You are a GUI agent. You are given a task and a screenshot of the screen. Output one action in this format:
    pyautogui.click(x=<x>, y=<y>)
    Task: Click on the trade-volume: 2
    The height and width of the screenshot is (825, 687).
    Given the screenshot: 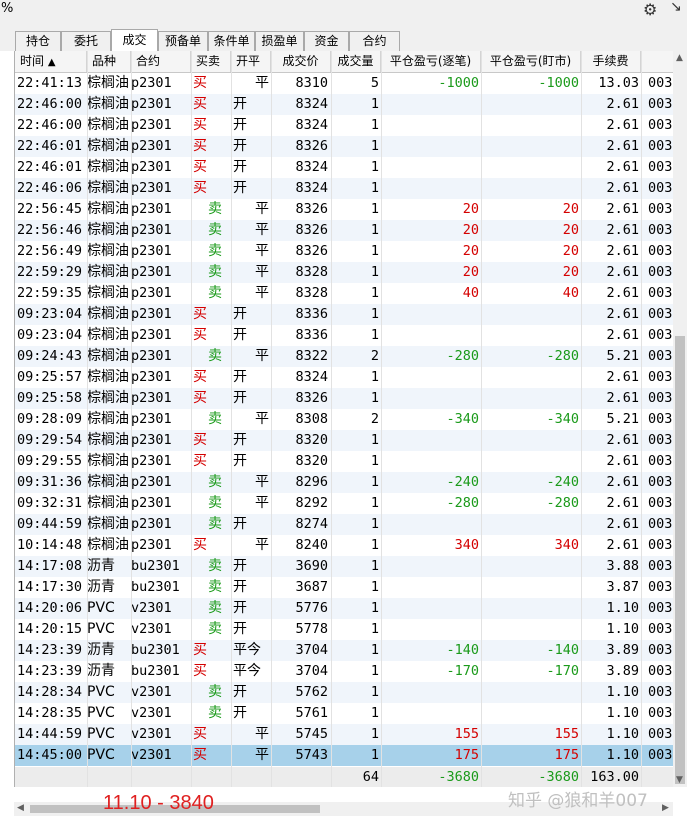 What is the action you would take?
    pyautogui.click(x=374, y=419)
    